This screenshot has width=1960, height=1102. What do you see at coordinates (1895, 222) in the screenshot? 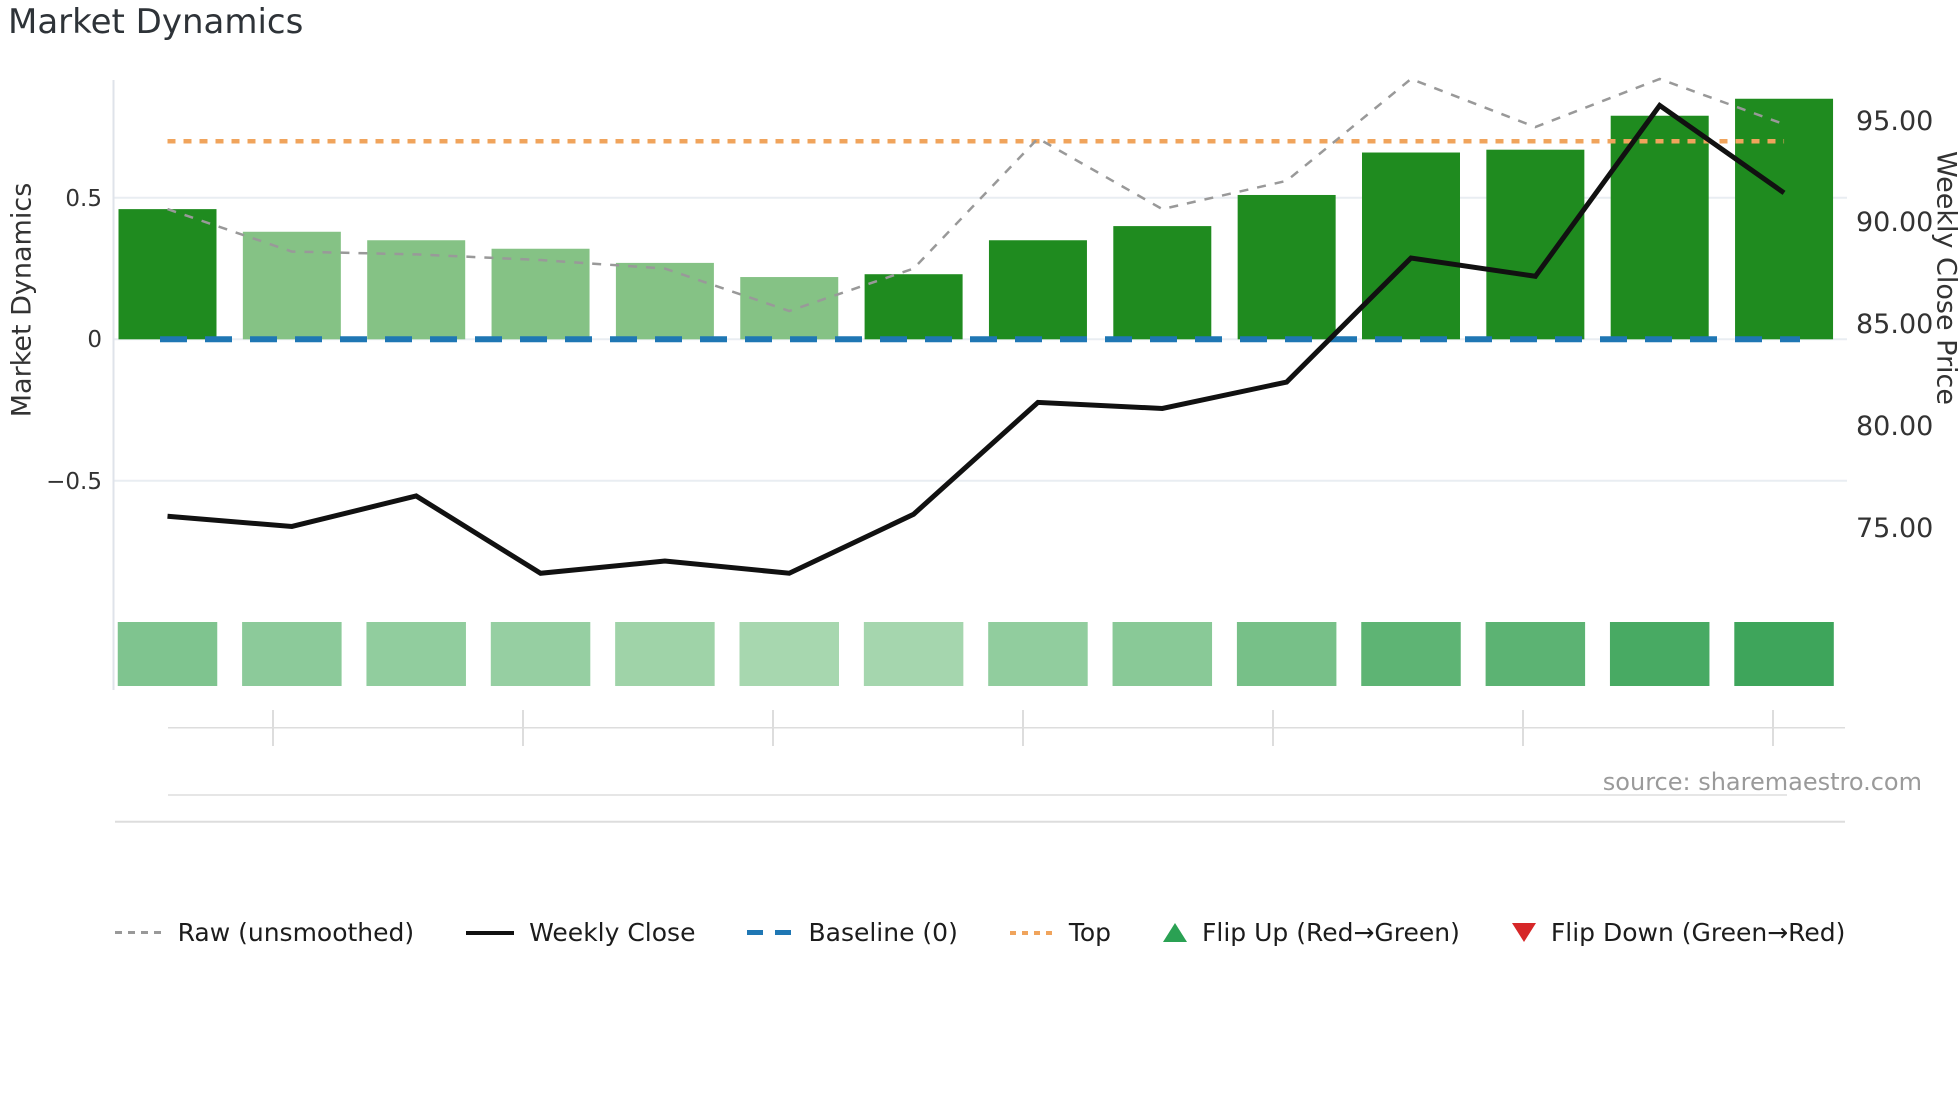
I see `right-tick-90: 90.00` at bounding box center [1895, 222].